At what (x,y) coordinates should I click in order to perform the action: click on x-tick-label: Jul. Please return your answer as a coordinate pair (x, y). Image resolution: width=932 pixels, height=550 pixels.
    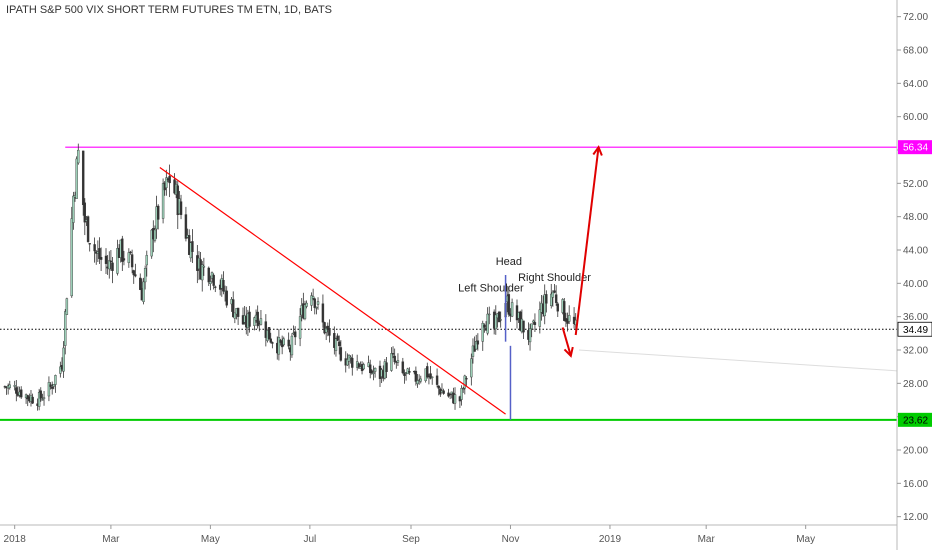
    Looking at the image, I should click on (309, 539).